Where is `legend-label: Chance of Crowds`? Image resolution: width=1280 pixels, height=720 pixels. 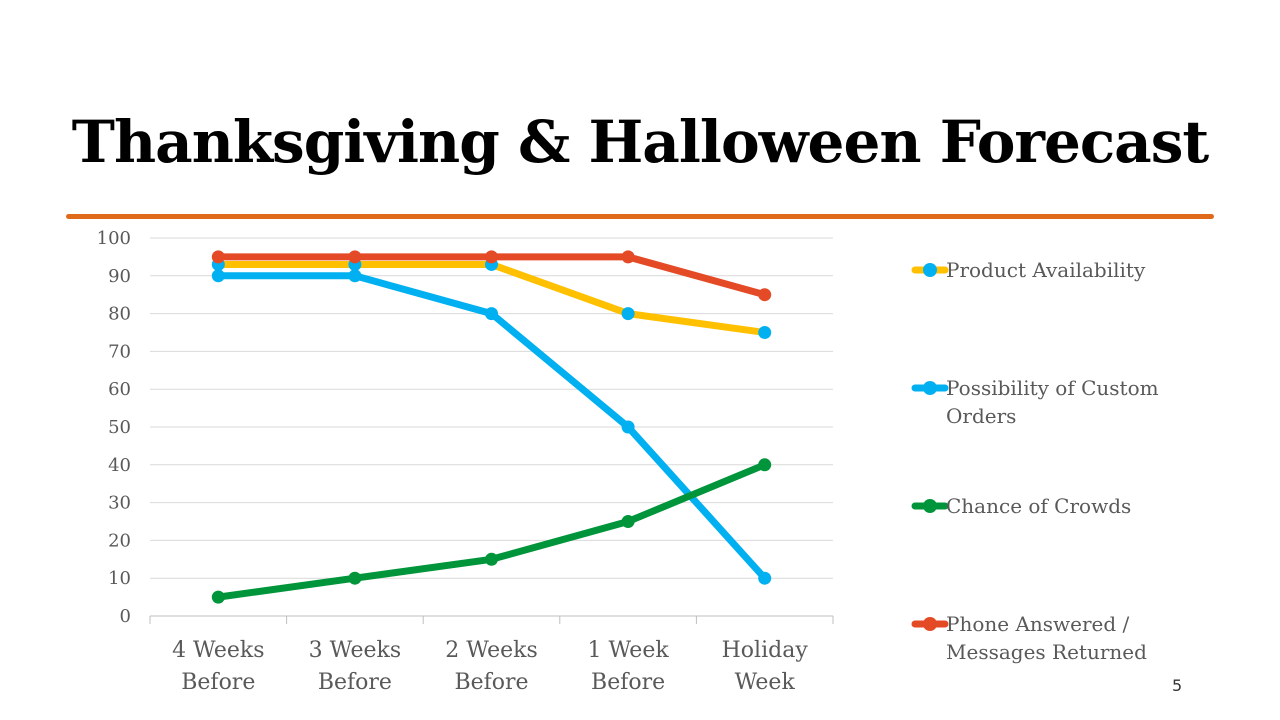 legend-label: Chance of Crowds is located at coordinates (1038, 506).